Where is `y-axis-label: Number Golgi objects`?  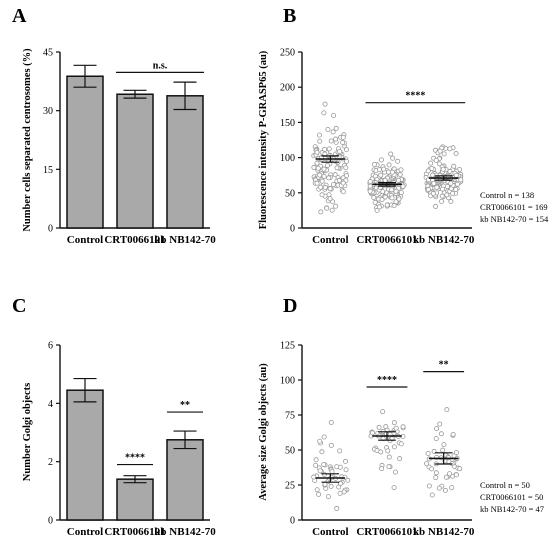 y-axis-label: Number Golgi objects is located at coordinates (27, 432).